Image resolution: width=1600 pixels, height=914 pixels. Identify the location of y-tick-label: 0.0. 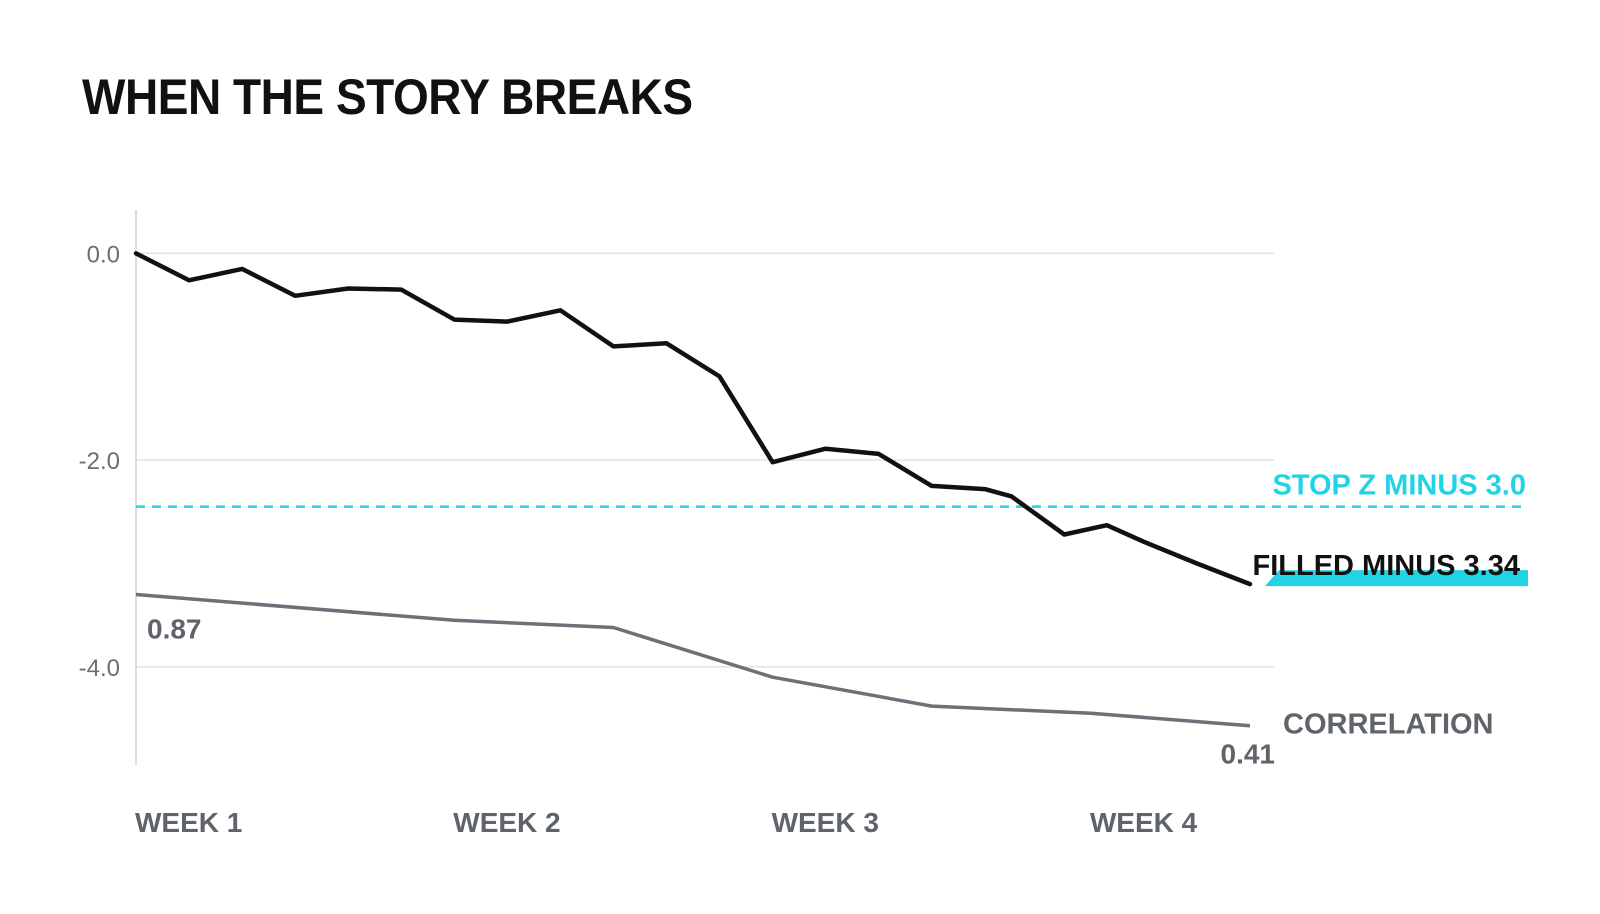
(103, 254).